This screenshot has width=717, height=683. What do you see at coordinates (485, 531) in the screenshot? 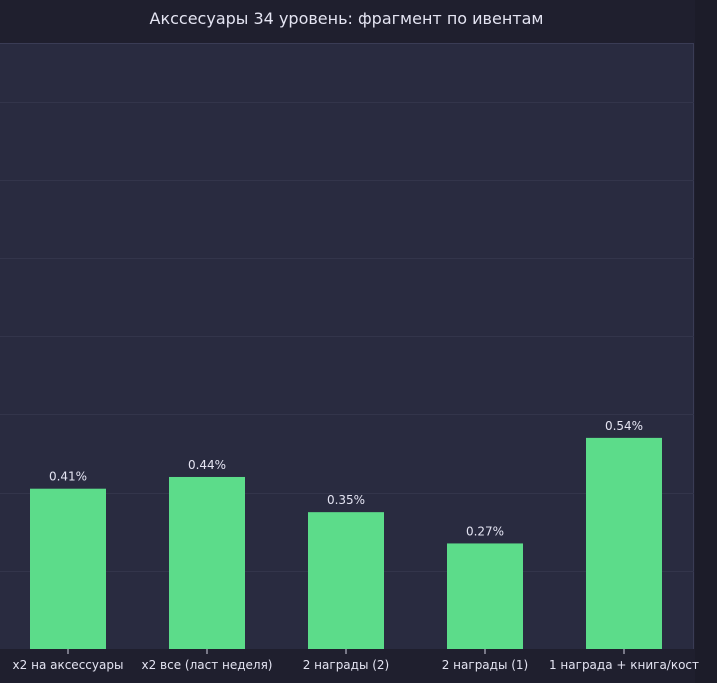
I see `data-label: 0.27%` at bounding box center [485, 531].